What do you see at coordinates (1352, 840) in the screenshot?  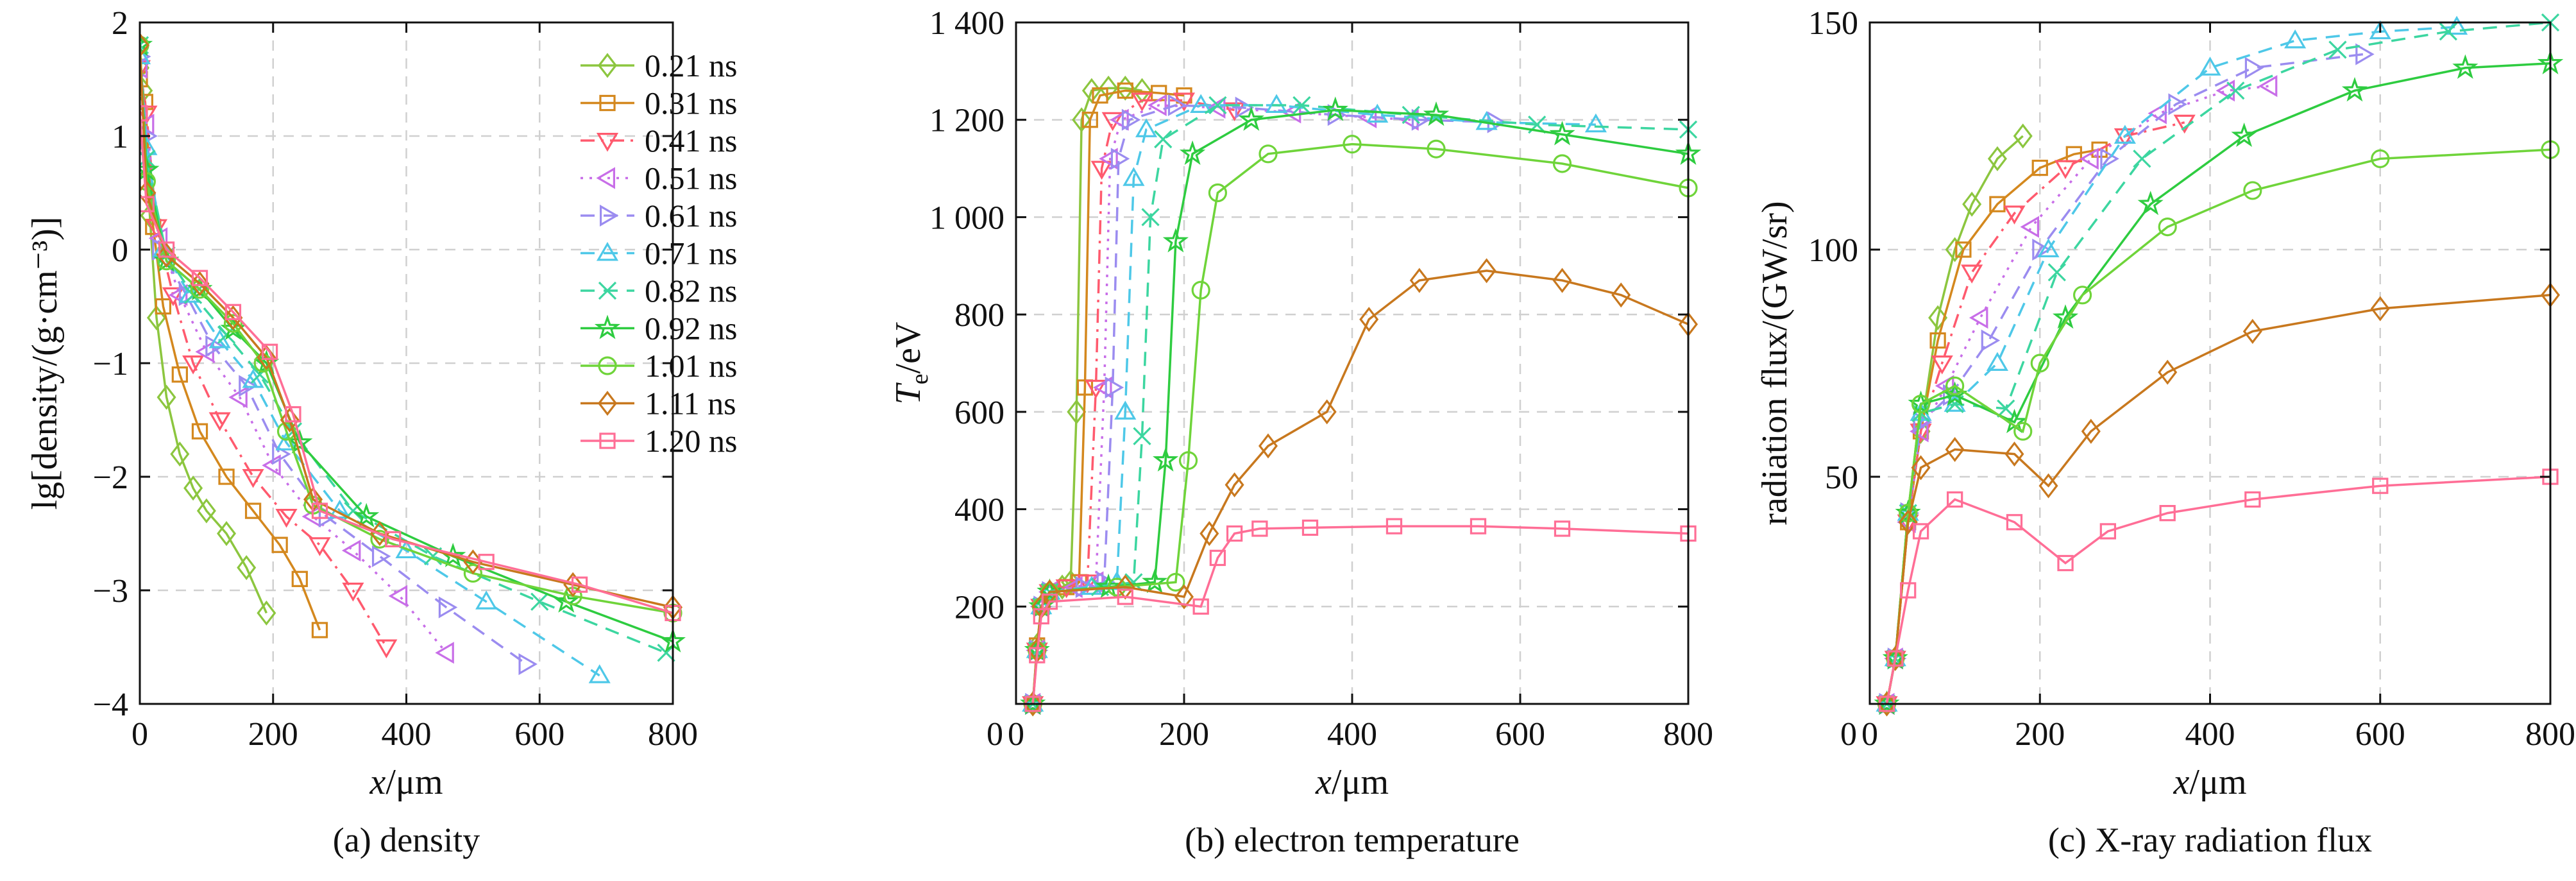 I see `panel-caption: (b) electron temperature` at bounding box center [1352, 840].